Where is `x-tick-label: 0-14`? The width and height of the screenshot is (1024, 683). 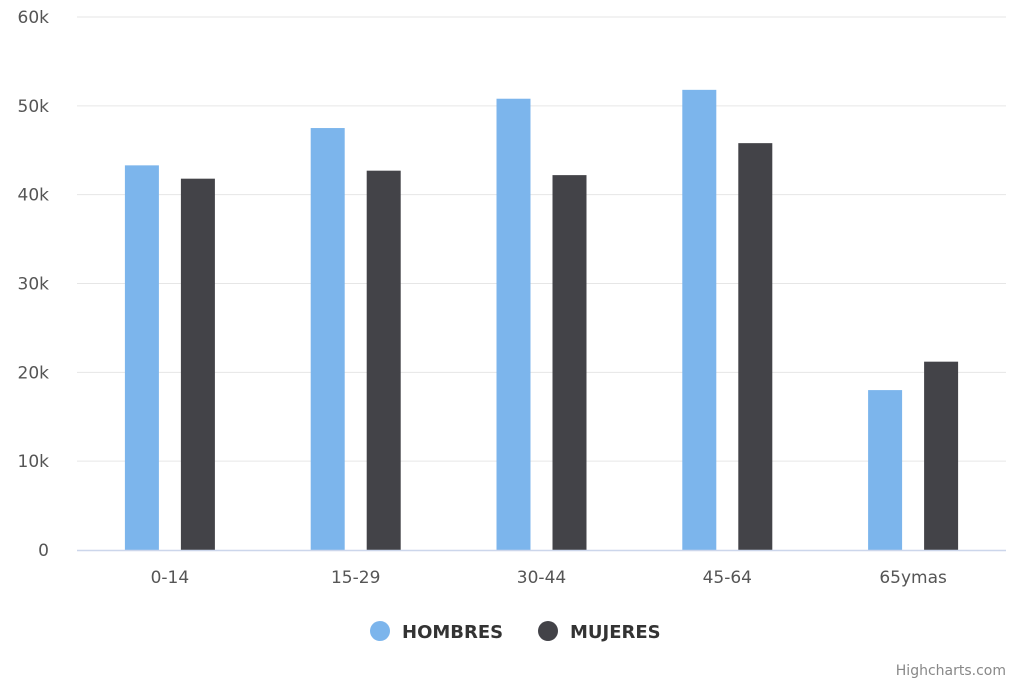
x-tick-label: 0-14 is located at coordinates (170, 578).